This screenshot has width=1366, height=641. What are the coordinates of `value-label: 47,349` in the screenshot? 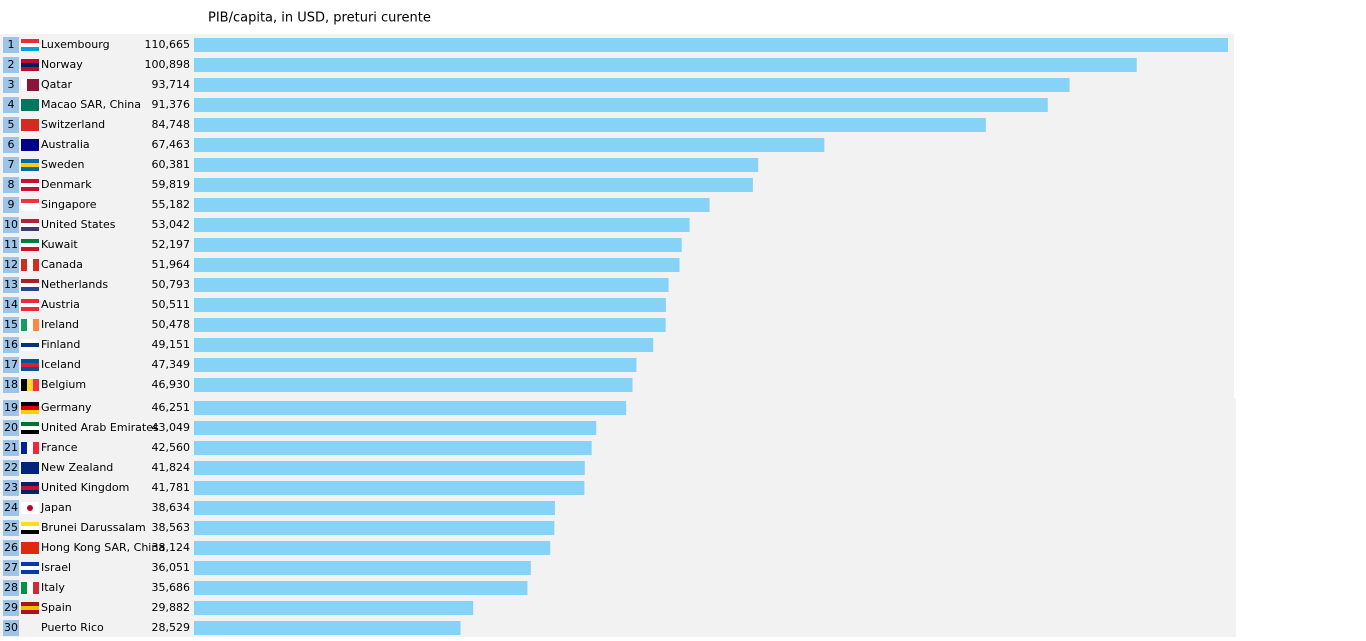 It's located at (171, 364).